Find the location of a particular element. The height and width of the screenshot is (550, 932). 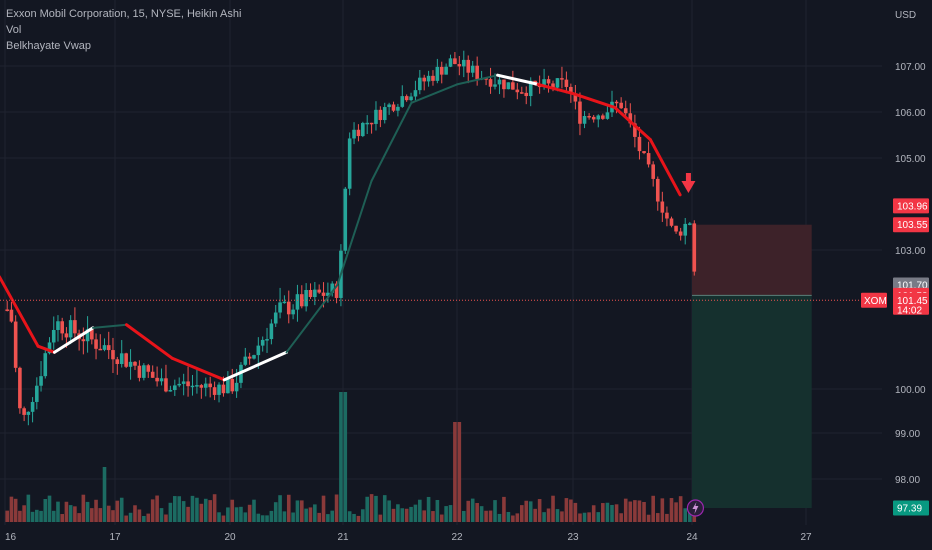

take-profit-zone is located at coordinates (752, 401).